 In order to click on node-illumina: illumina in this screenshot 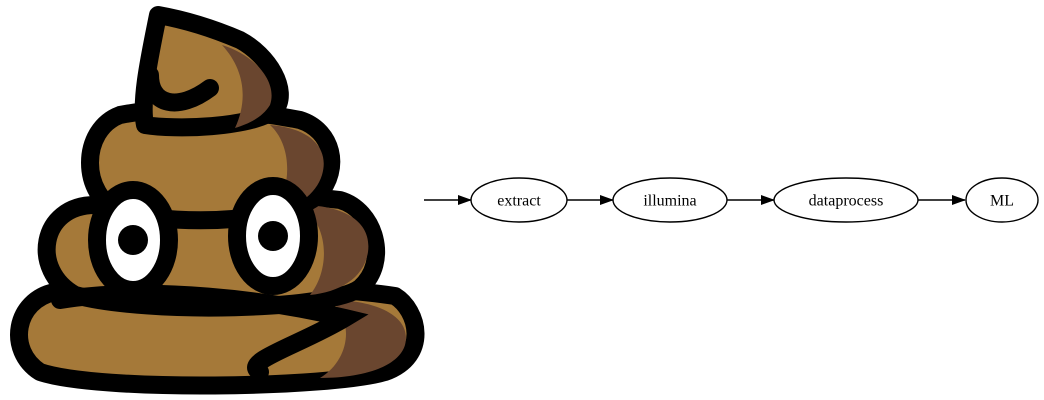, I will do `click(670, 200)`.